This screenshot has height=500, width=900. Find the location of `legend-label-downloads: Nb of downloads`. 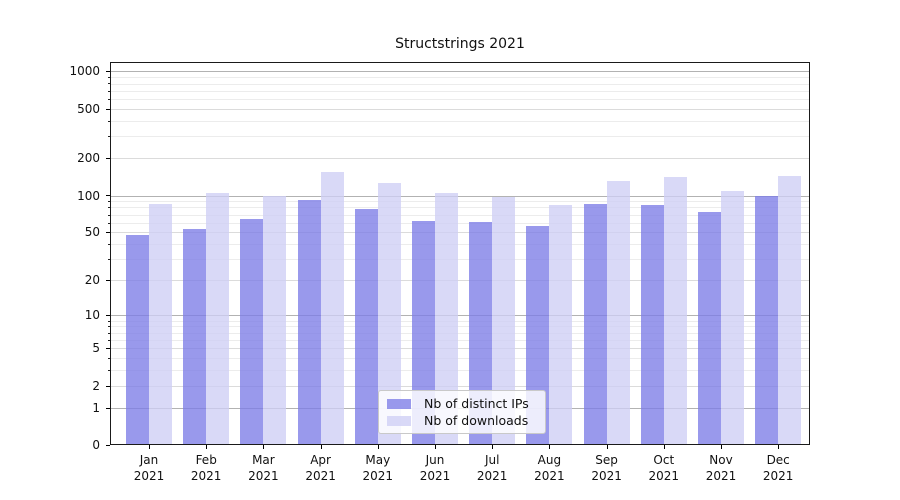

legend-label-downloads: Nb of downloads is located at coordinates (476, 420).